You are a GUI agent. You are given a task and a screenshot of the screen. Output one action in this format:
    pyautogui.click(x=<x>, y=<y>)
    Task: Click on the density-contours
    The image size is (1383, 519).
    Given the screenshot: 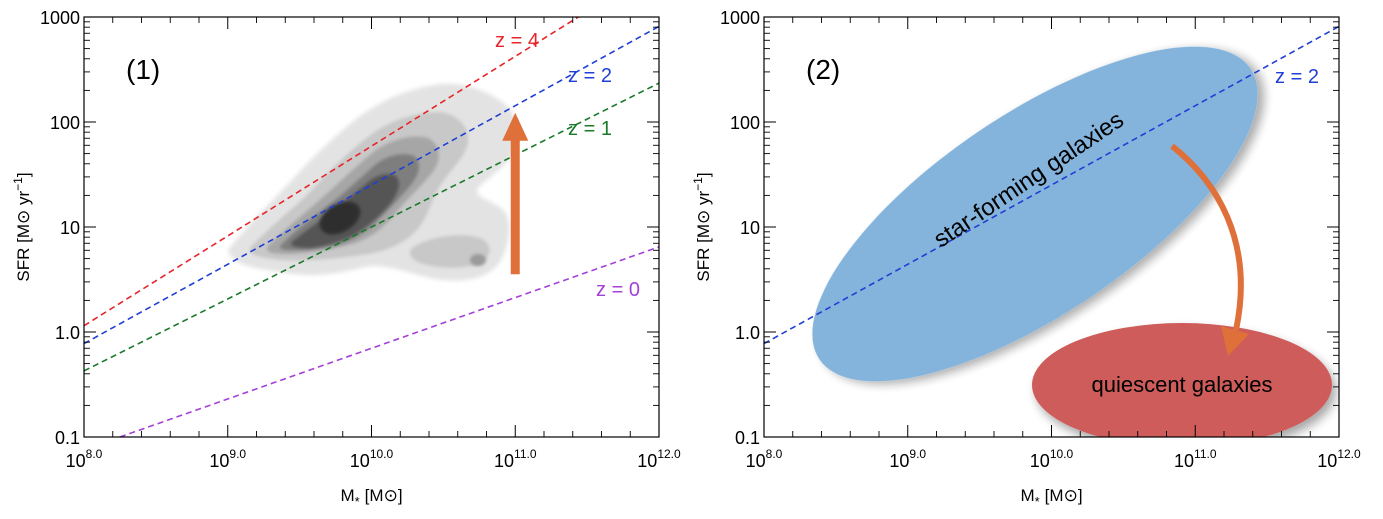 What is the action you would take?
    pyautogui.click(x=373, y=182)
    